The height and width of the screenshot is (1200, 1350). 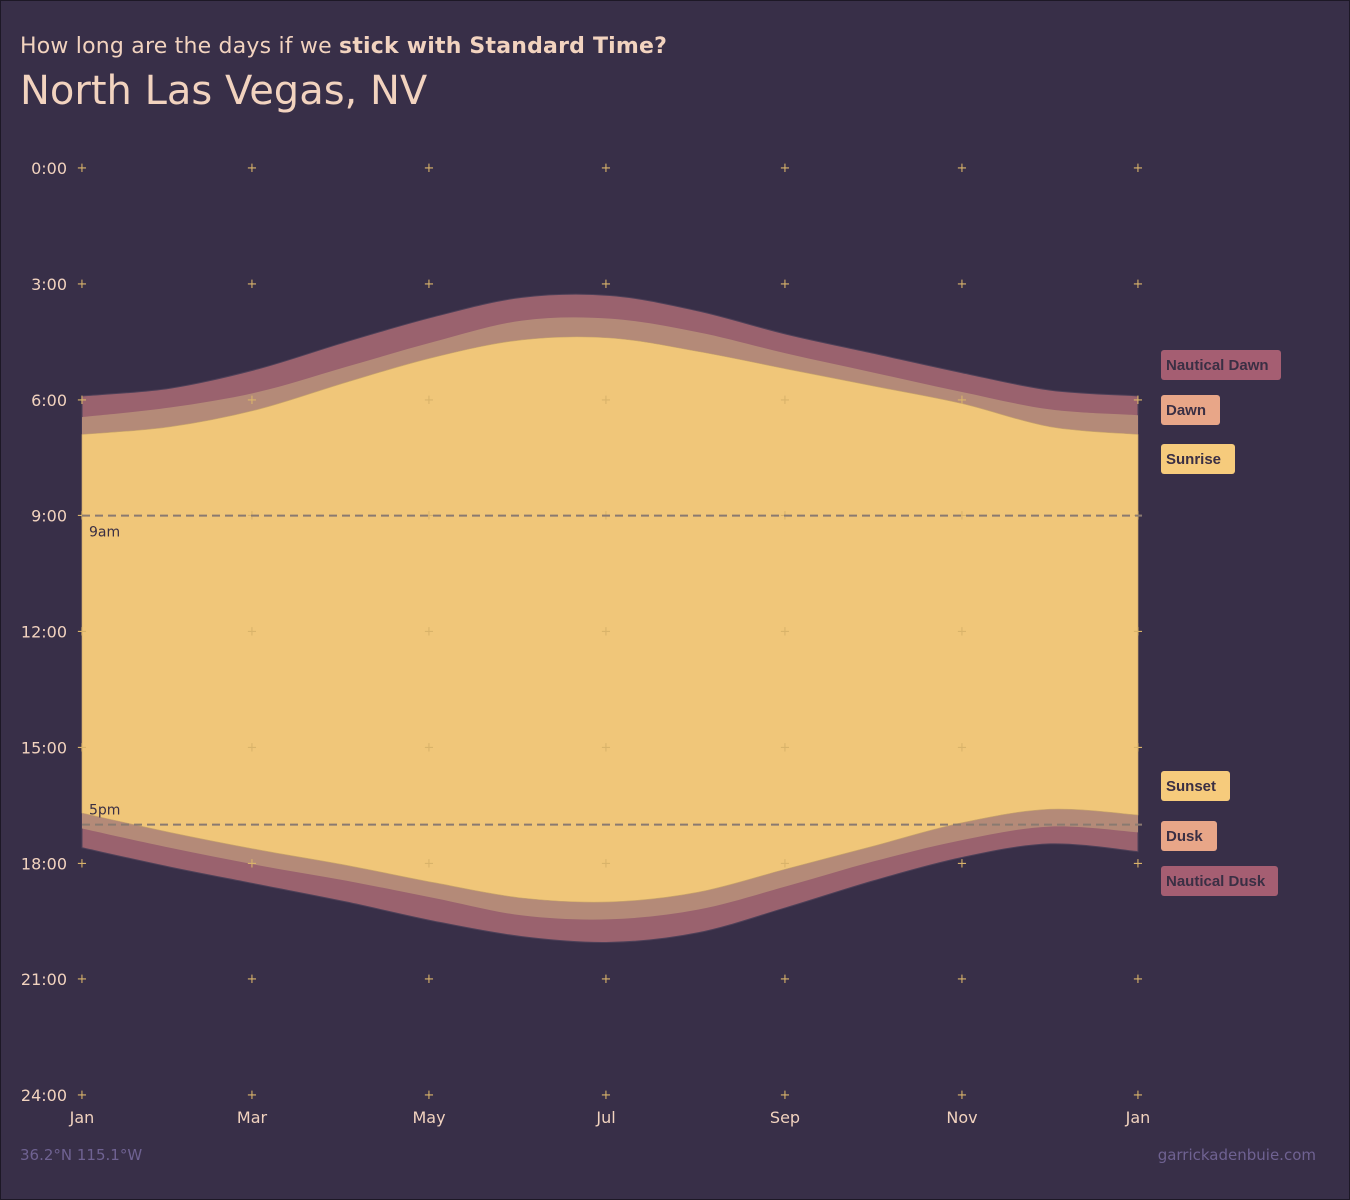 What do you see at coordinates (44, 1095) in the screenshot?
I see `y-tick-label: 24:00` at bounding box center [44, 1095].